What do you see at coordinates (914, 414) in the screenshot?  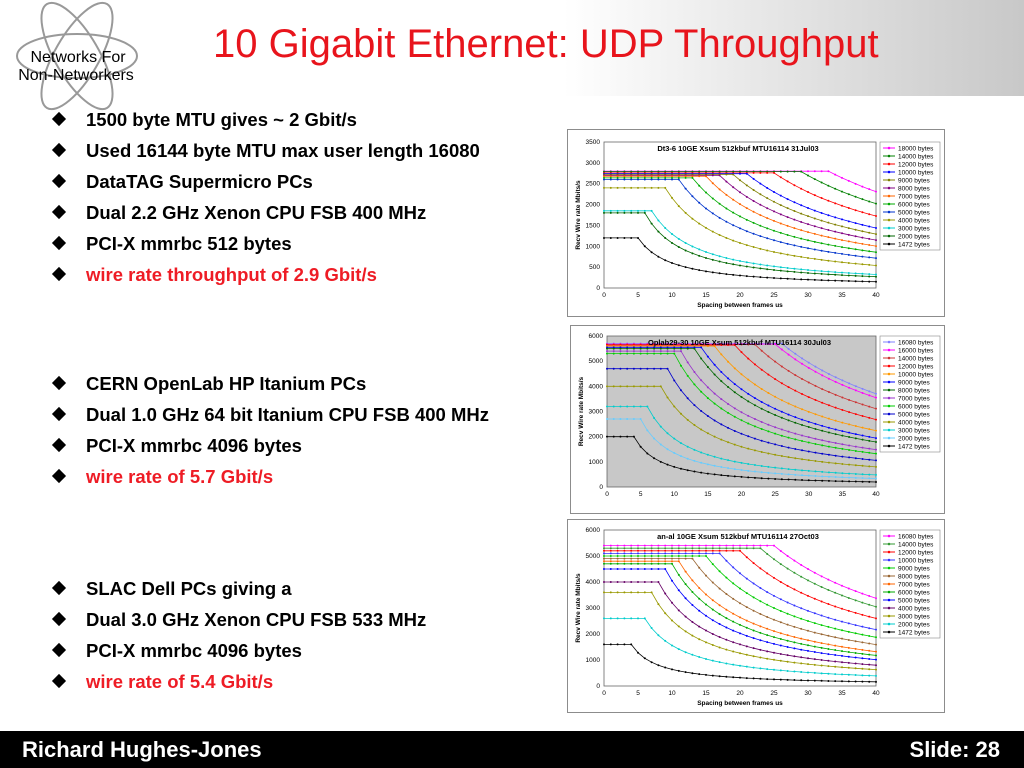 I see `legend-entry: 5000 bytes` at bounding box center [914, 414].